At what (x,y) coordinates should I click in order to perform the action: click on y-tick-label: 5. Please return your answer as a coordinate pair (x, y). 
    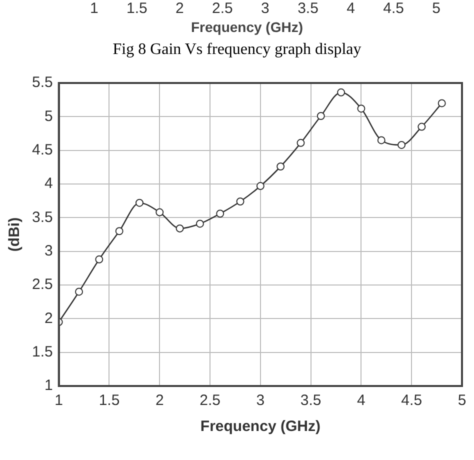
    Looking at the image, I should click on (48, 116).